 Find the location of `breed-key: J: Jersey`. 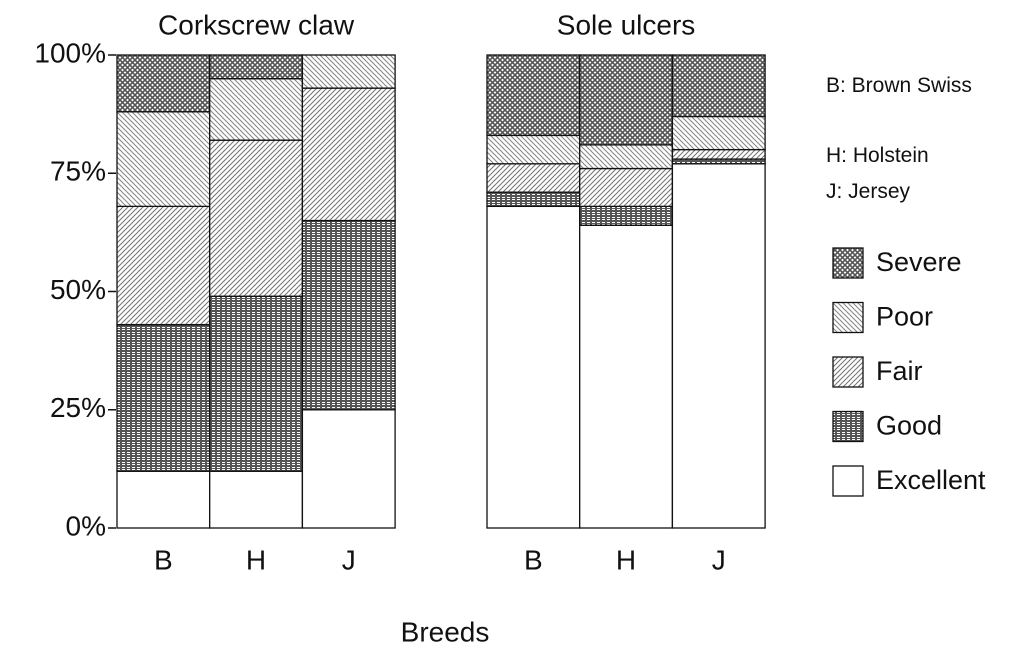

breed-key: J: Jersey is located at coordinates (868, 191).